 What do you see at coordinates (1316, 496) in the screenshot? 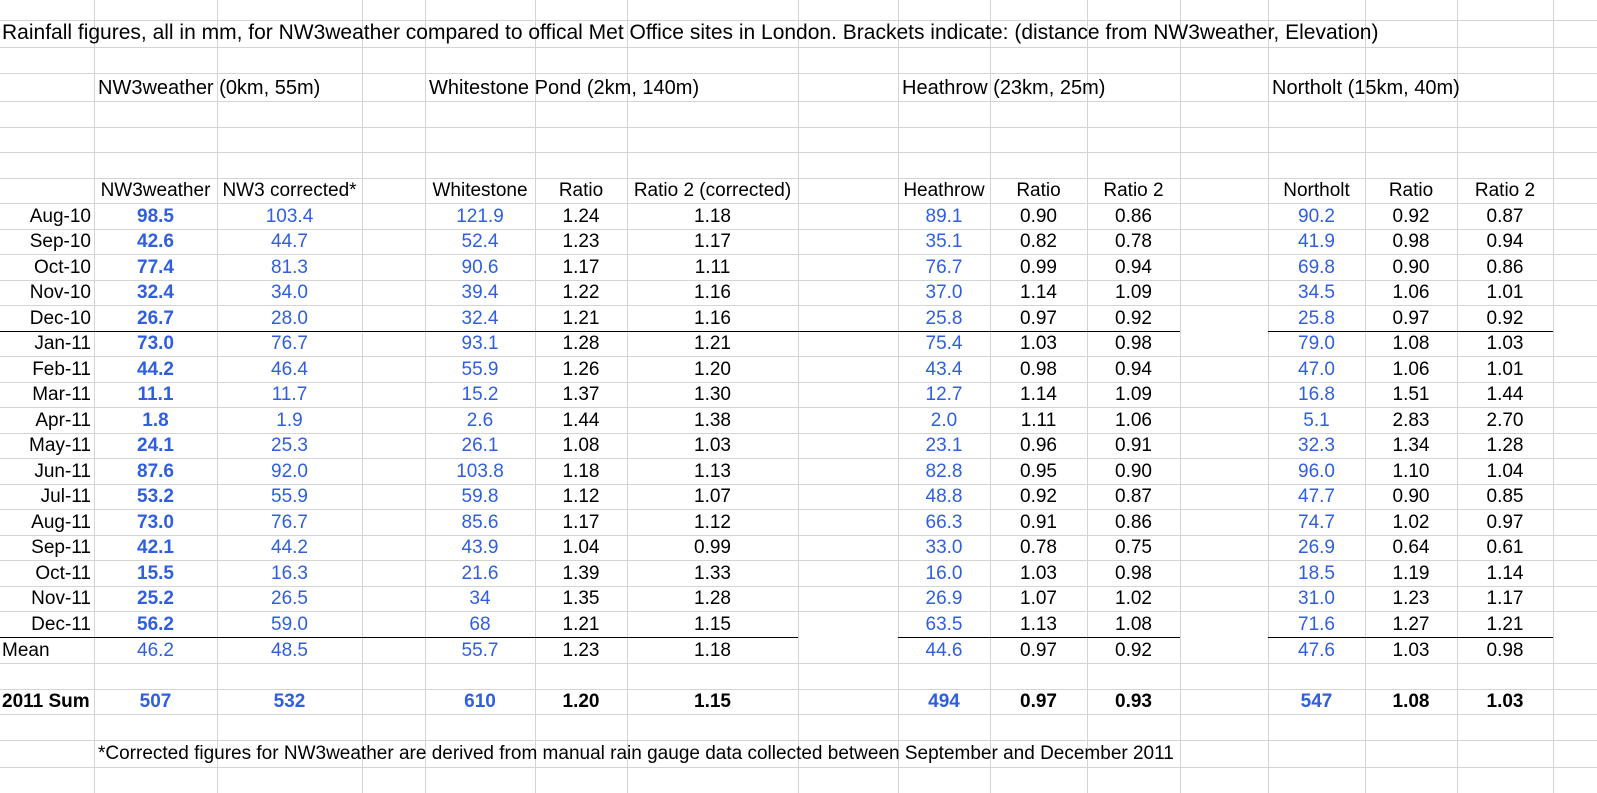
I see `cell-no: 47.7` at bounding box center [1316, 496].